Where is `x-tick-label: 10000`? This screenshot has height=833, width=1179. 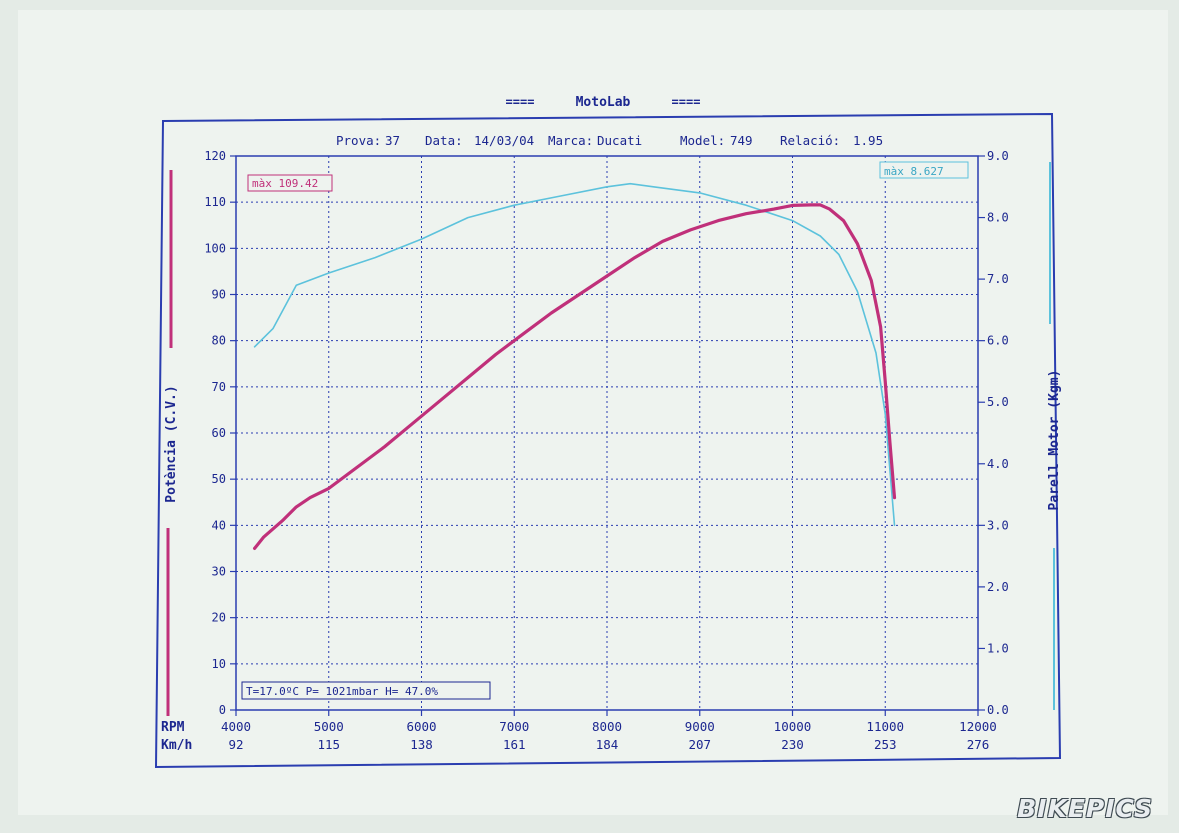 x-tick-label: 10000 is located at coordinates (793, 726).